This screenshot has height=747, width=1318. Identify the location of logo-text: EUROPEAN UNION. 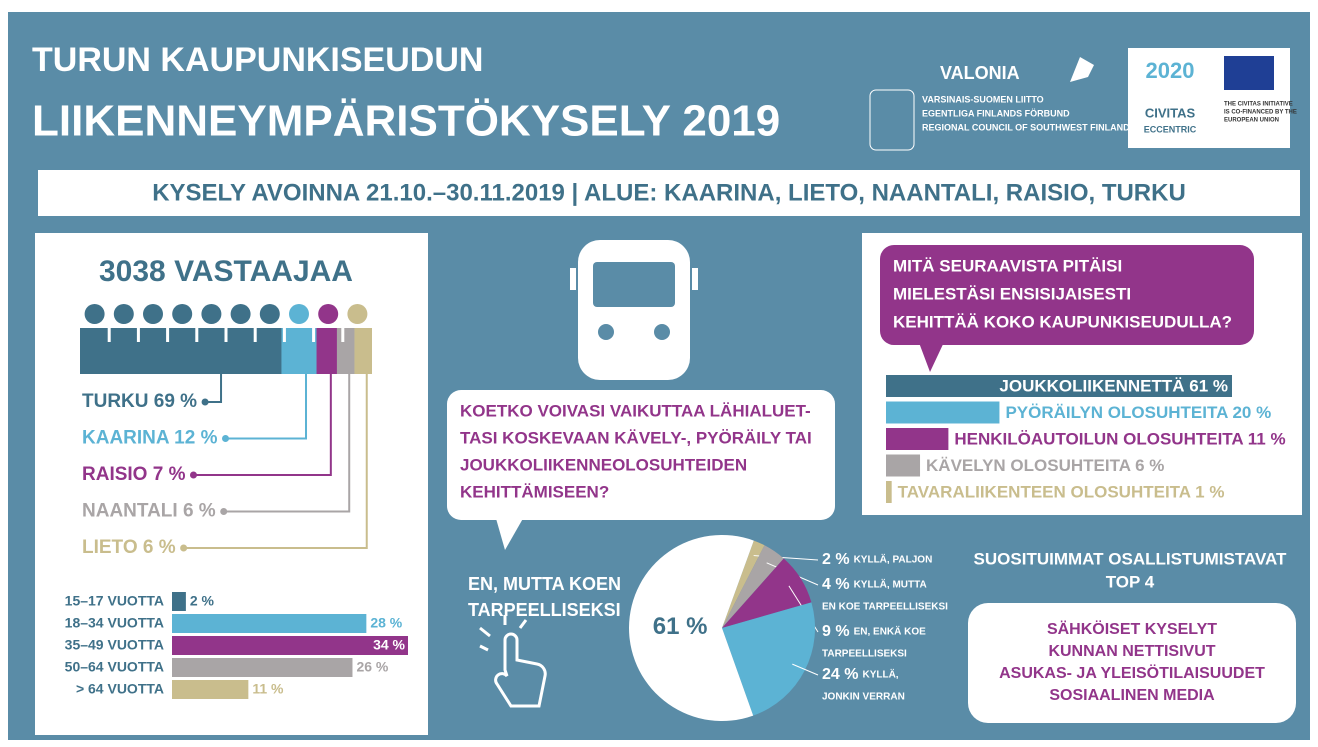
(1251, 121).